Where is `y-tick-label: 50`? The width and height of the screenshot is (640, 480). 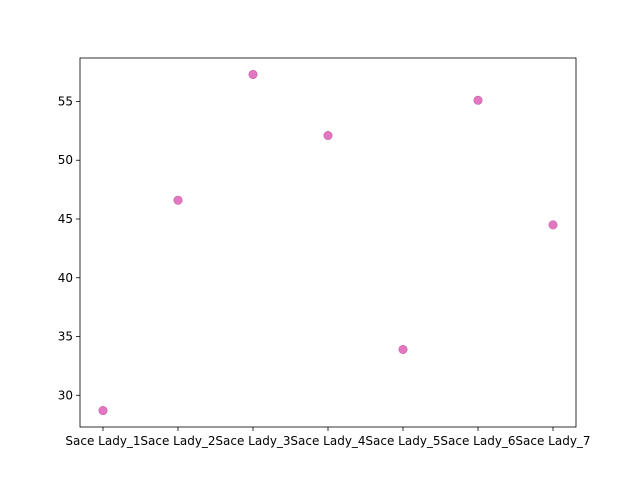
y-tick-label: 50 is located at coordinates (65, 160).